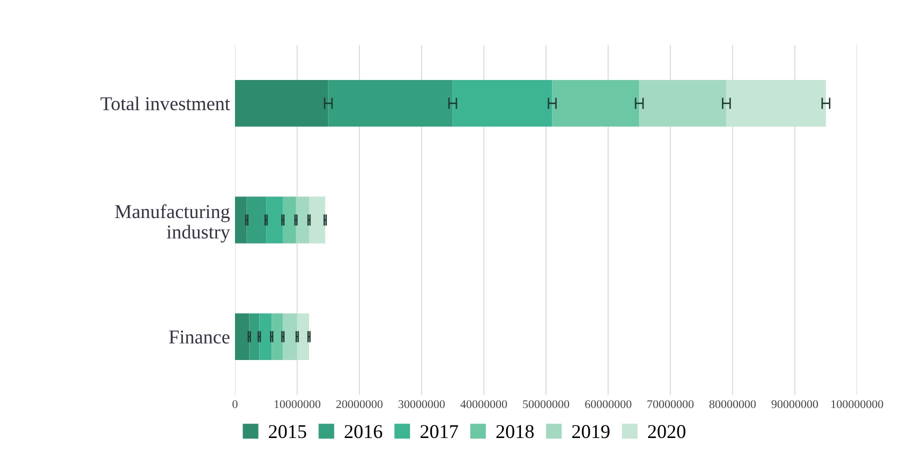 Image resolution: width=903 pixels, height=476 pixels. I want to click on x-tick-label: 50000000, so click(546, 404).